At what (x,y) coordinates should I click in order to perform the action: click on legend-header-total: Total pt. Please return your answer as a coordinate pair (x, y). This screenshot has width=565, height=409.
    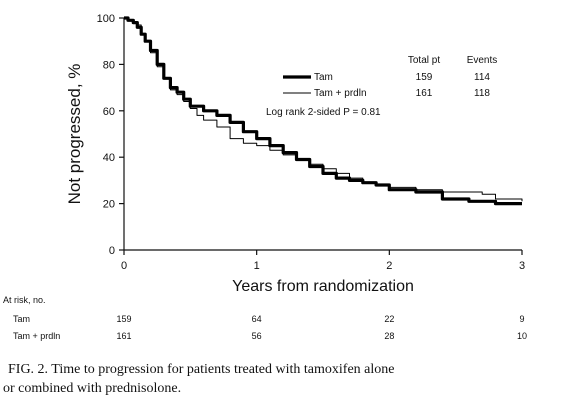
    Looking at the image, I should click on (424, 60).